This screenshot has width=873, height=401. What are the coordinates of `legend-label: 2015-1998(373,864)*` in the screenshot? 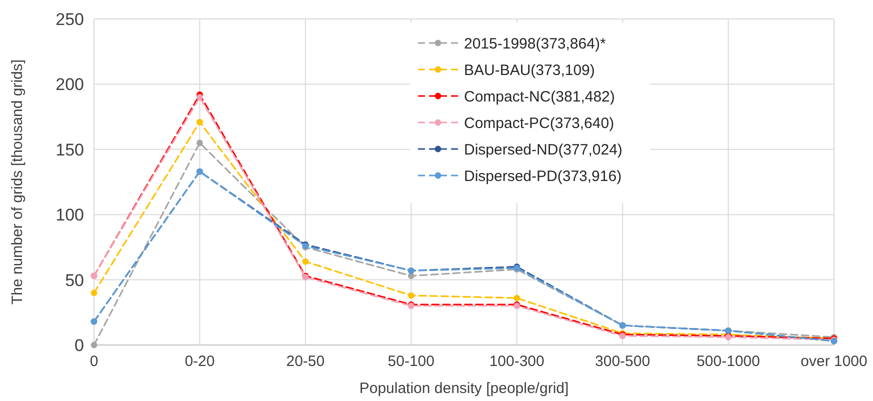 It's located at (535, 43).